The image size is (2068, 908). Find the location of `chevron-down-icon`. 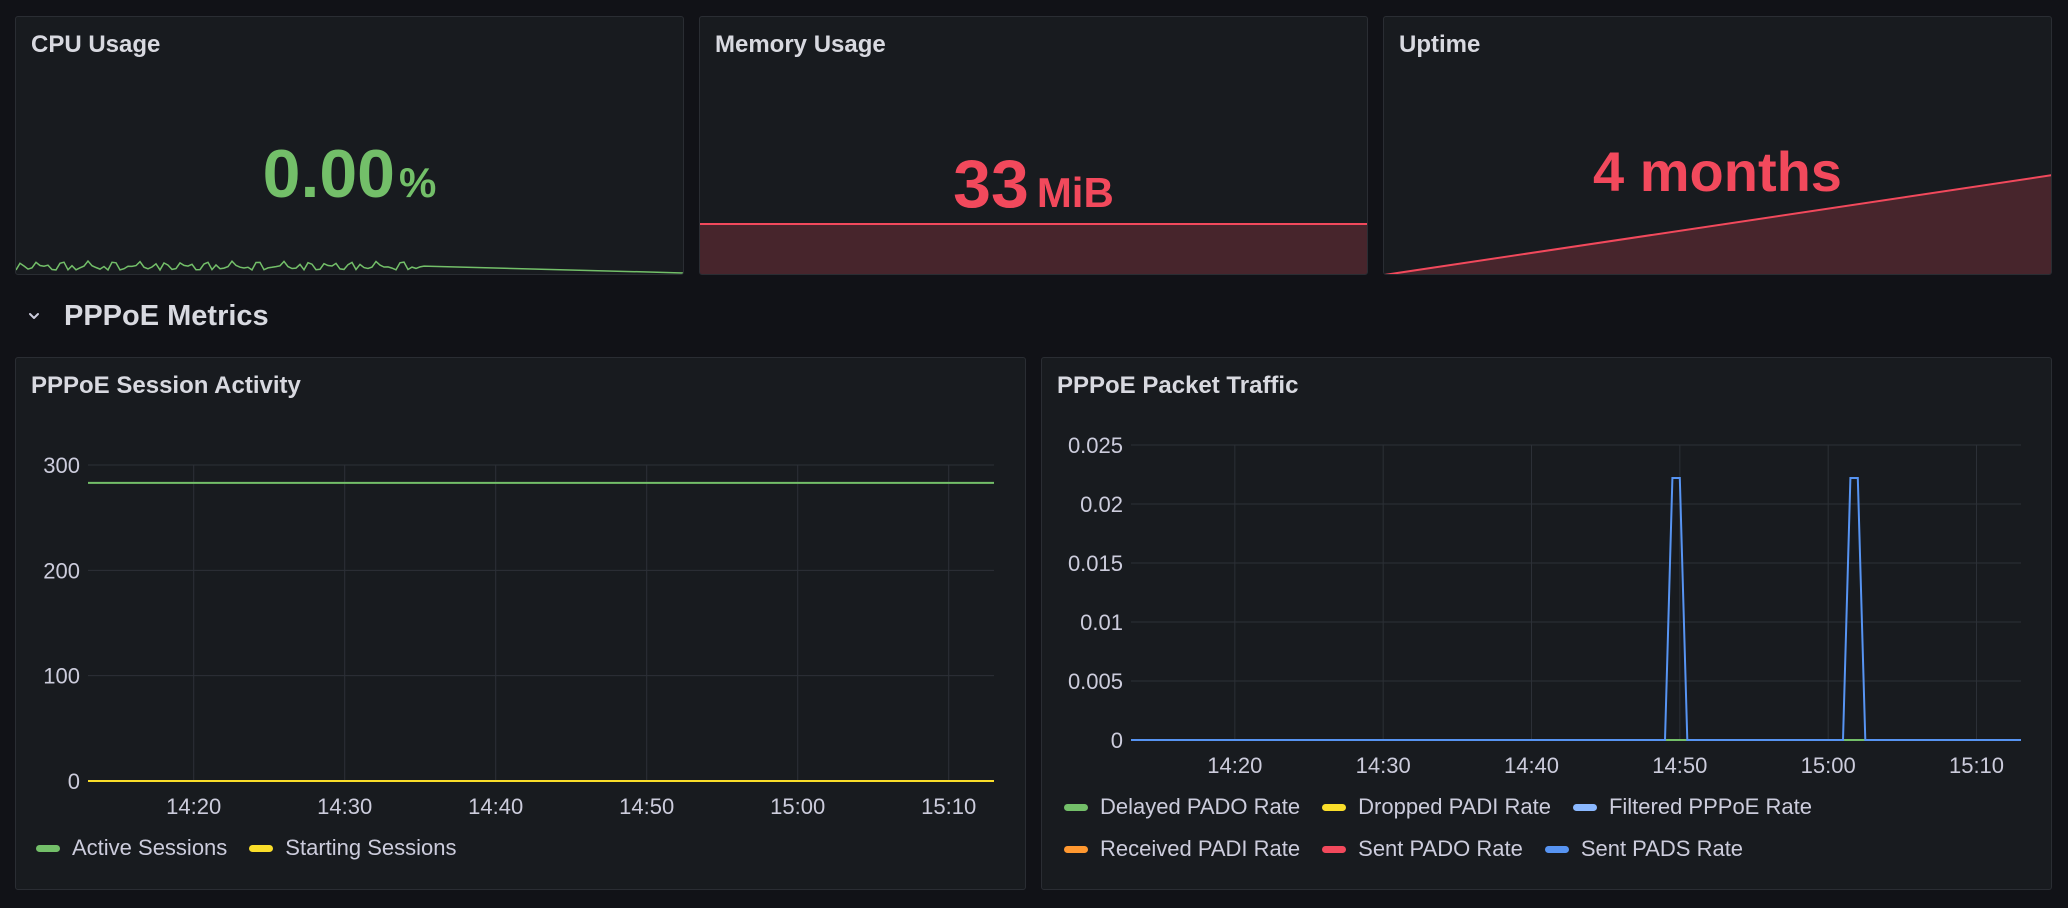

chevron-down-icon is located at coordinates (34, 316).